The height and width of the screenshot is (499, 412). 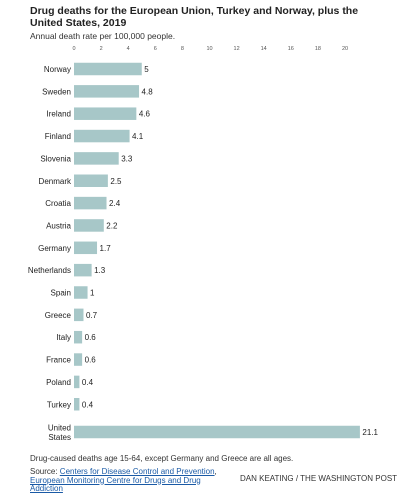 I want to click on data-label: 21.1, so click(x=370, y=432).